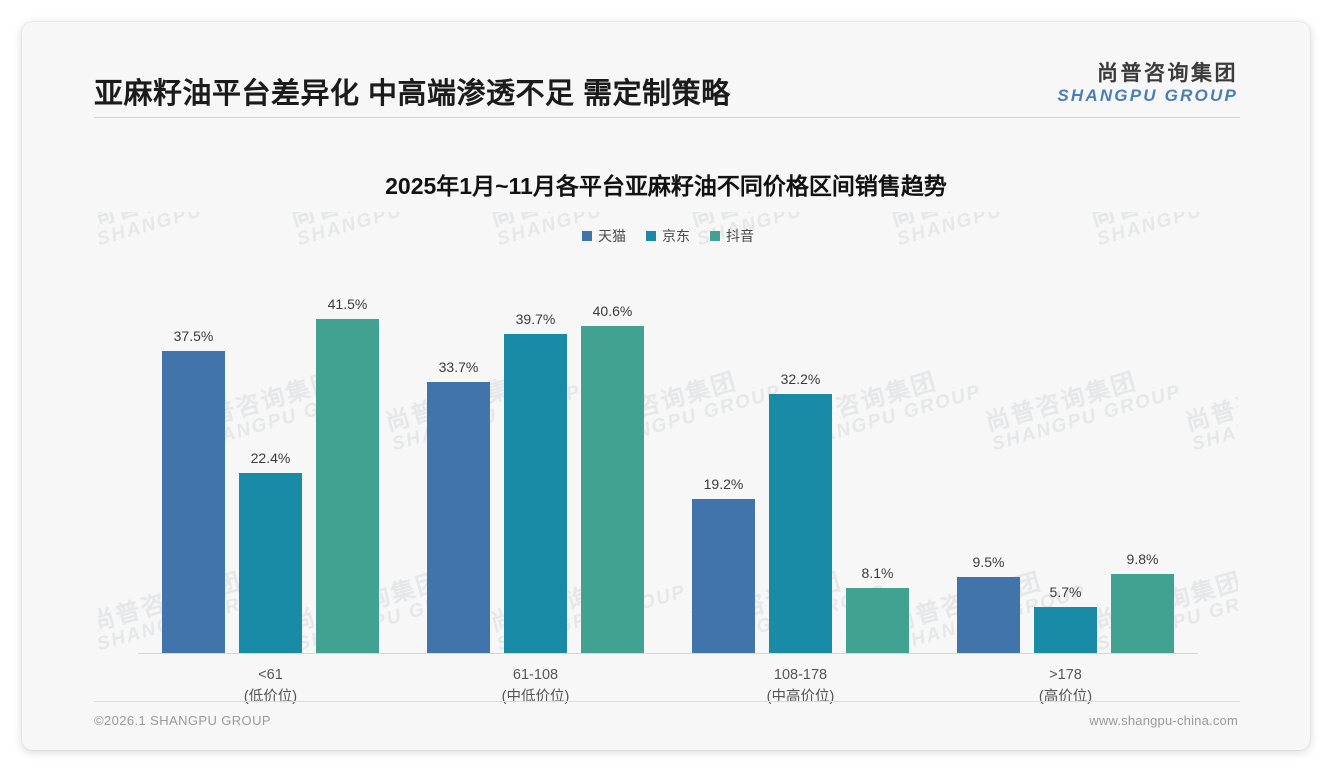 This screenshot has width=1340, height=780. I want to click on bar-column: 8.1%, so click(877, 455).